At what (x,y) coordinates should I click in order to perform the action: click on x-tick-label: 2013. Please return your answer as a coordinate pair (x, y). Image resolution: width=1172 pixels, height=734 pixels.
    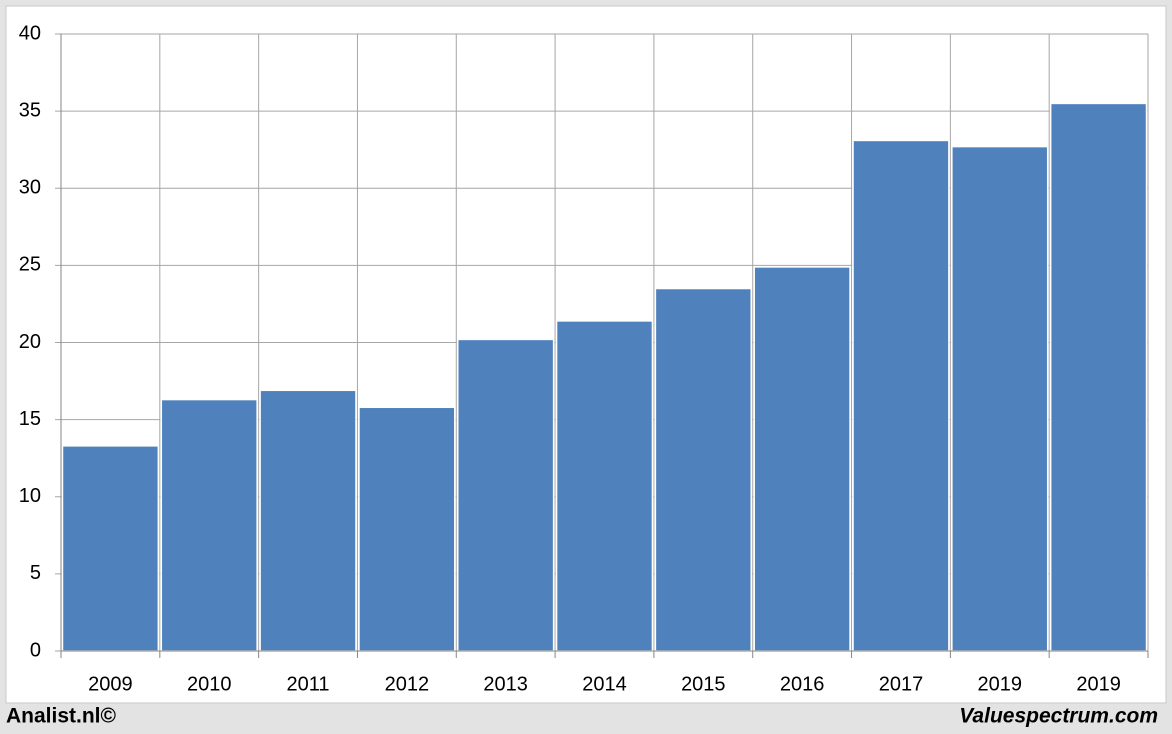
    Looking at the image, I should click on (505, 684).